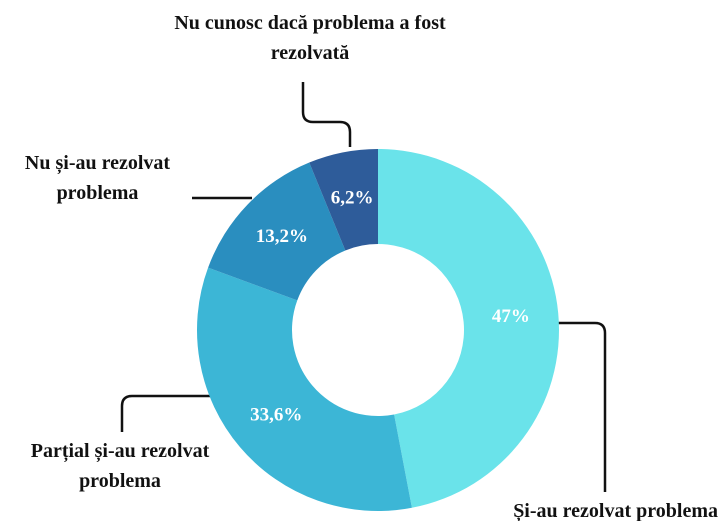  What do you see at coordinates (276, 415) in the screenshot?
I see `value-label: 33,6%` at bounding box center [276, 415].